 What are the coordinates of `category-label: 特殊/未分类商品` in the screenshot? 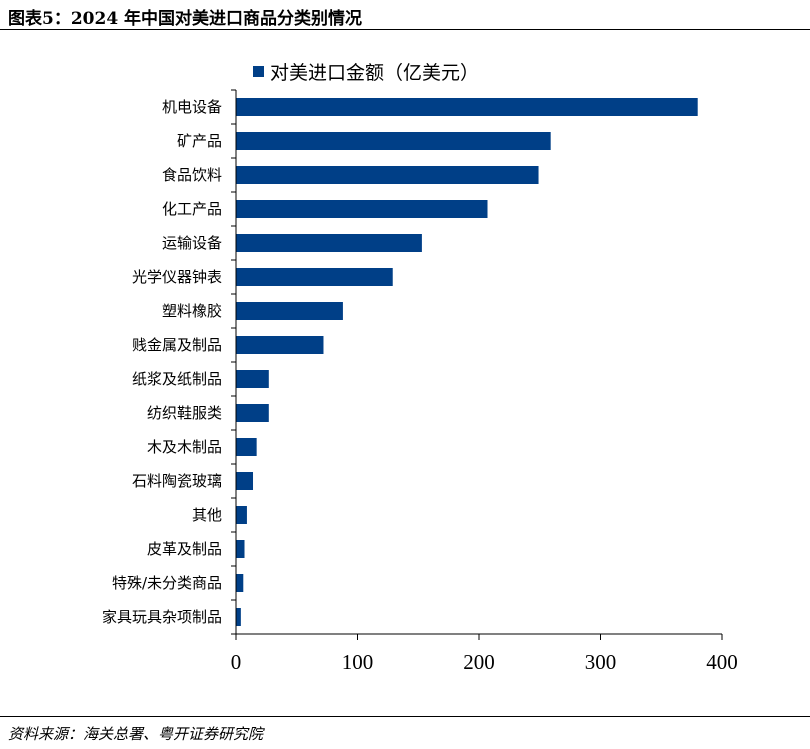 It's located at (167, 583).